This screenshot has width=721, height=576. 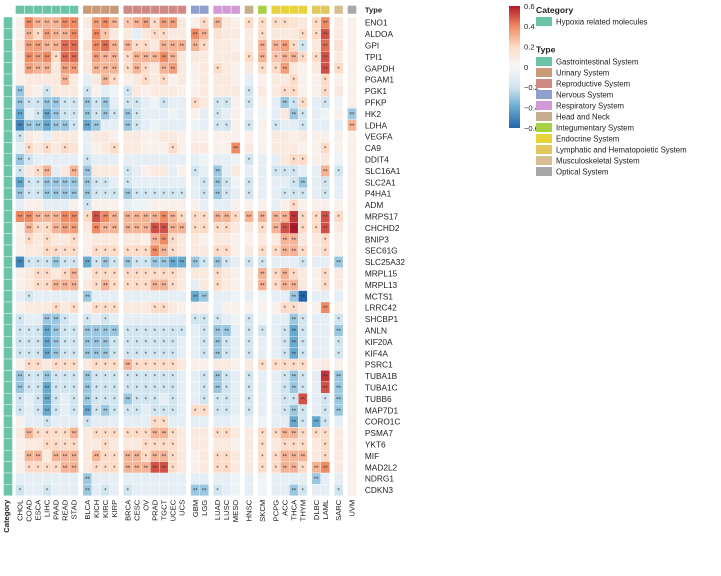 What do you see at coordinates (381, 467) in the screenshot?
I see `gene-label: MAD2L2` at bounding box center [381, 467].